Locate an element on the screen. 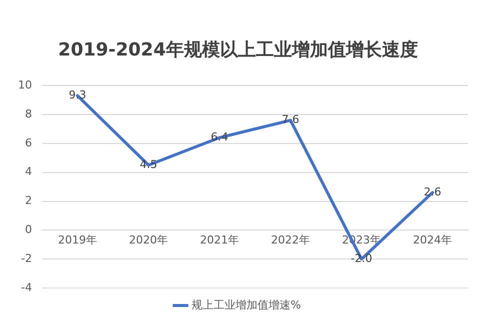  x-tick-label: 2021年 is located at coordinates (219, 240).